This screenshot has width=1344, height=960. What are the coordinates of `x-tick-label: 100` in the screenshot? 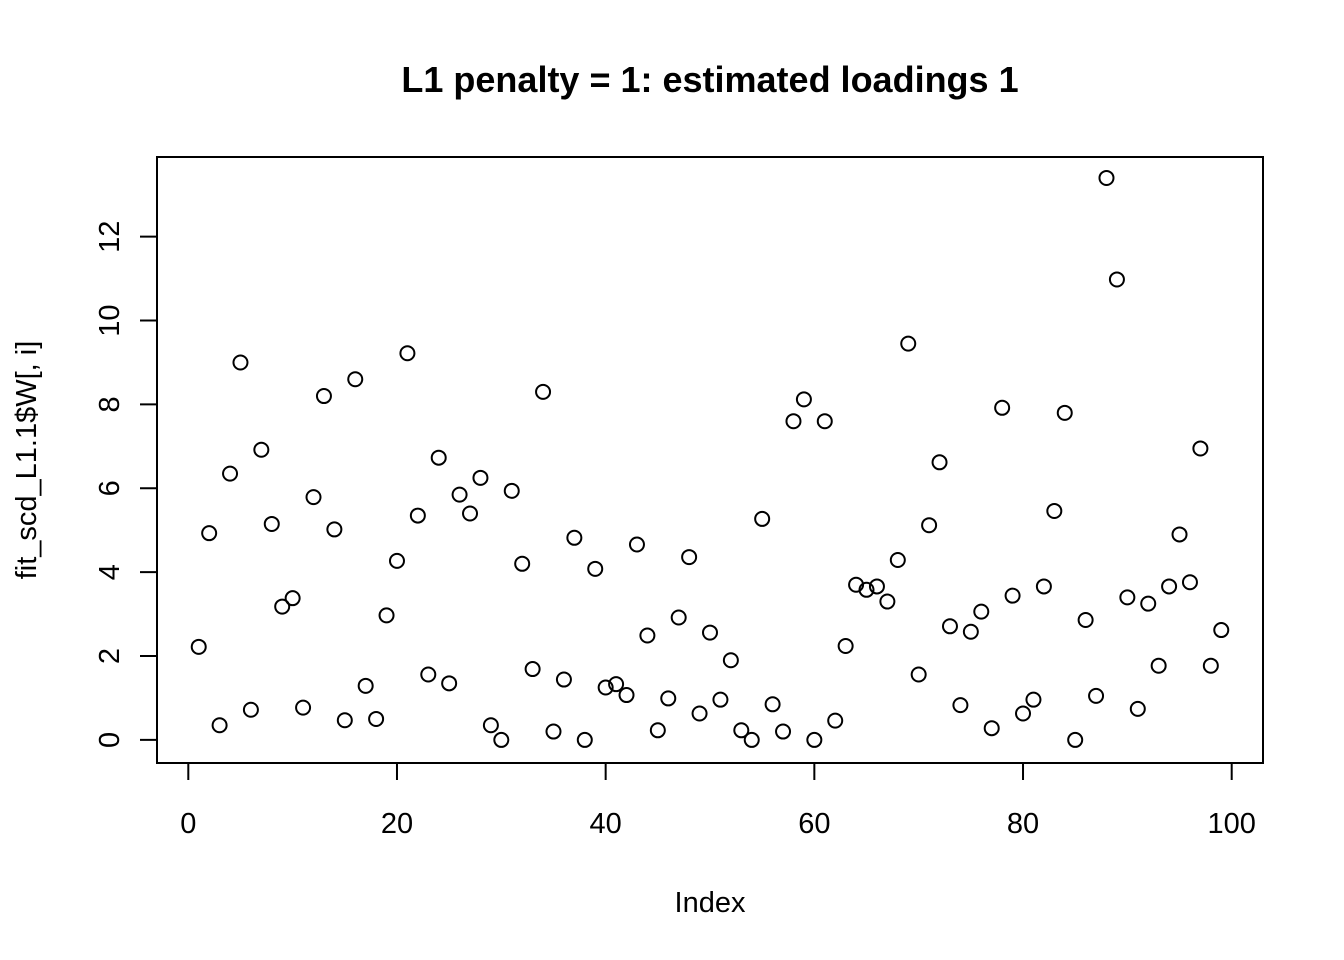 It's located at (1232, 824).